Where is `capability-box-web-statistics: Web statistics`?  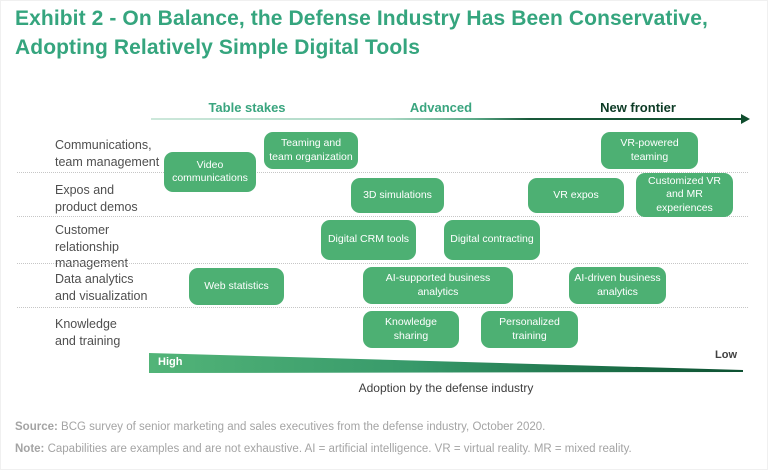
capability-box-web-statistics: Web statistics is located at coordinates (236, 286).